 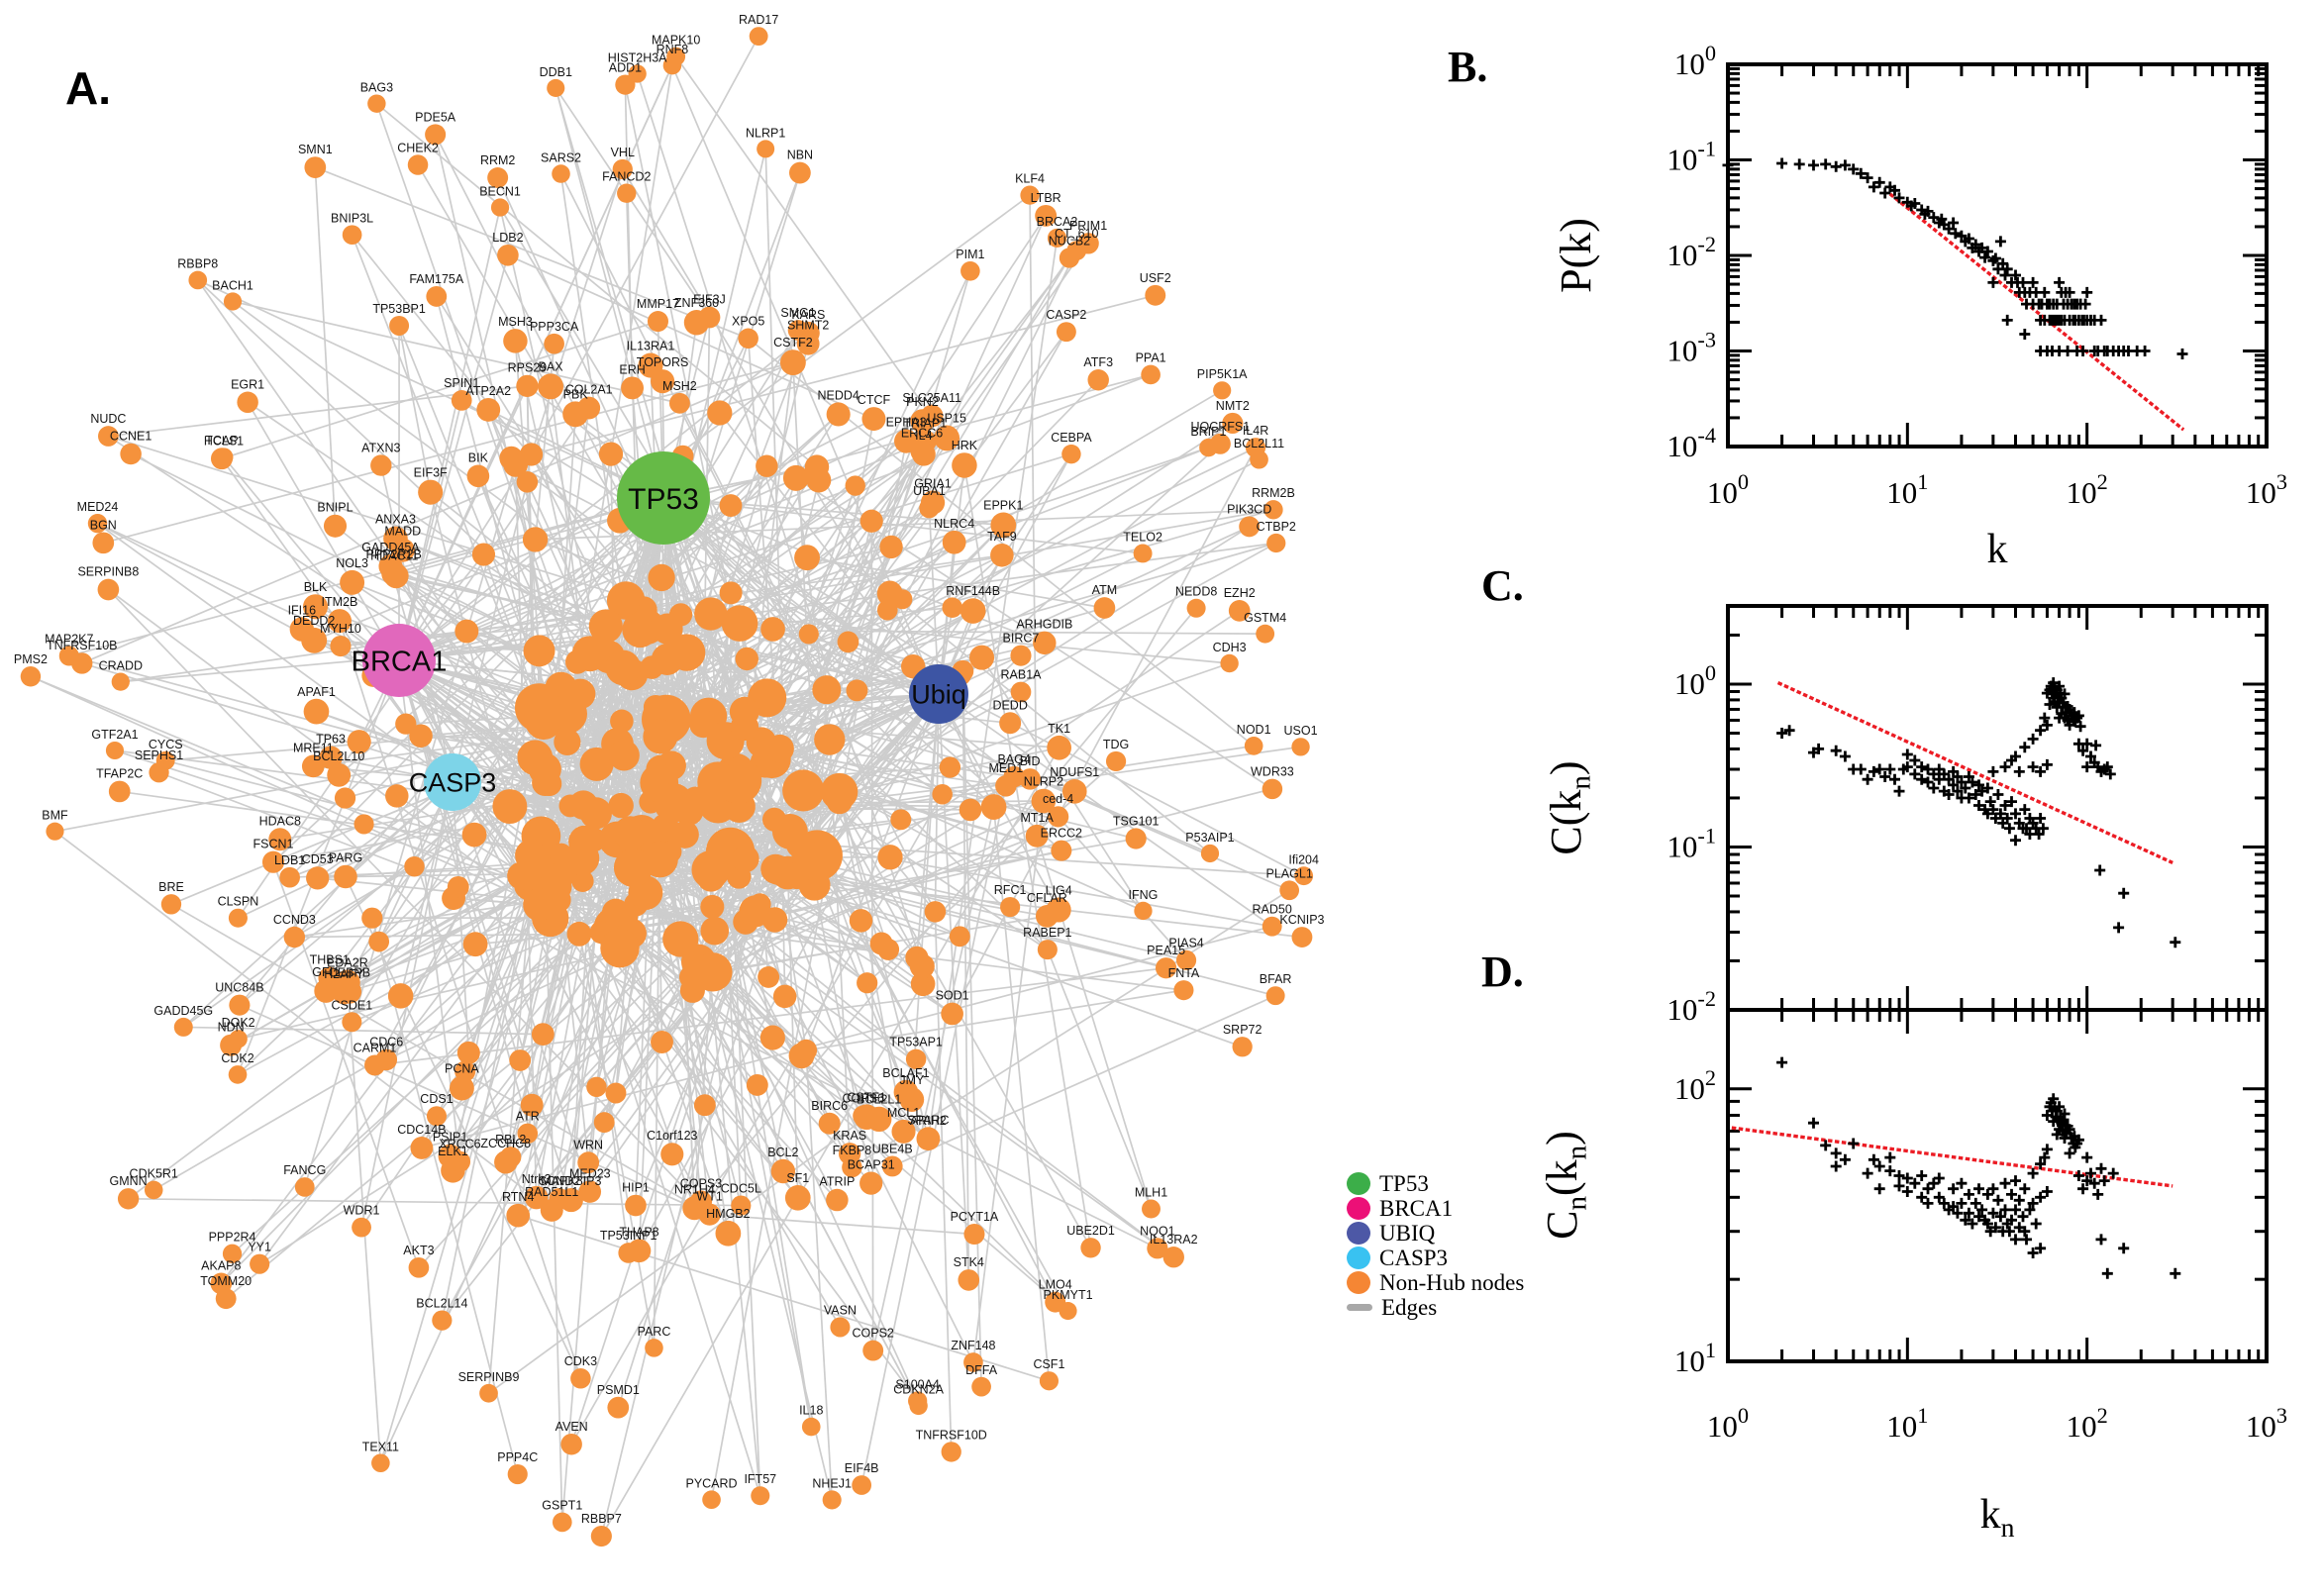 I want to click on gene-label: MED24, so click(x=98, y=507).